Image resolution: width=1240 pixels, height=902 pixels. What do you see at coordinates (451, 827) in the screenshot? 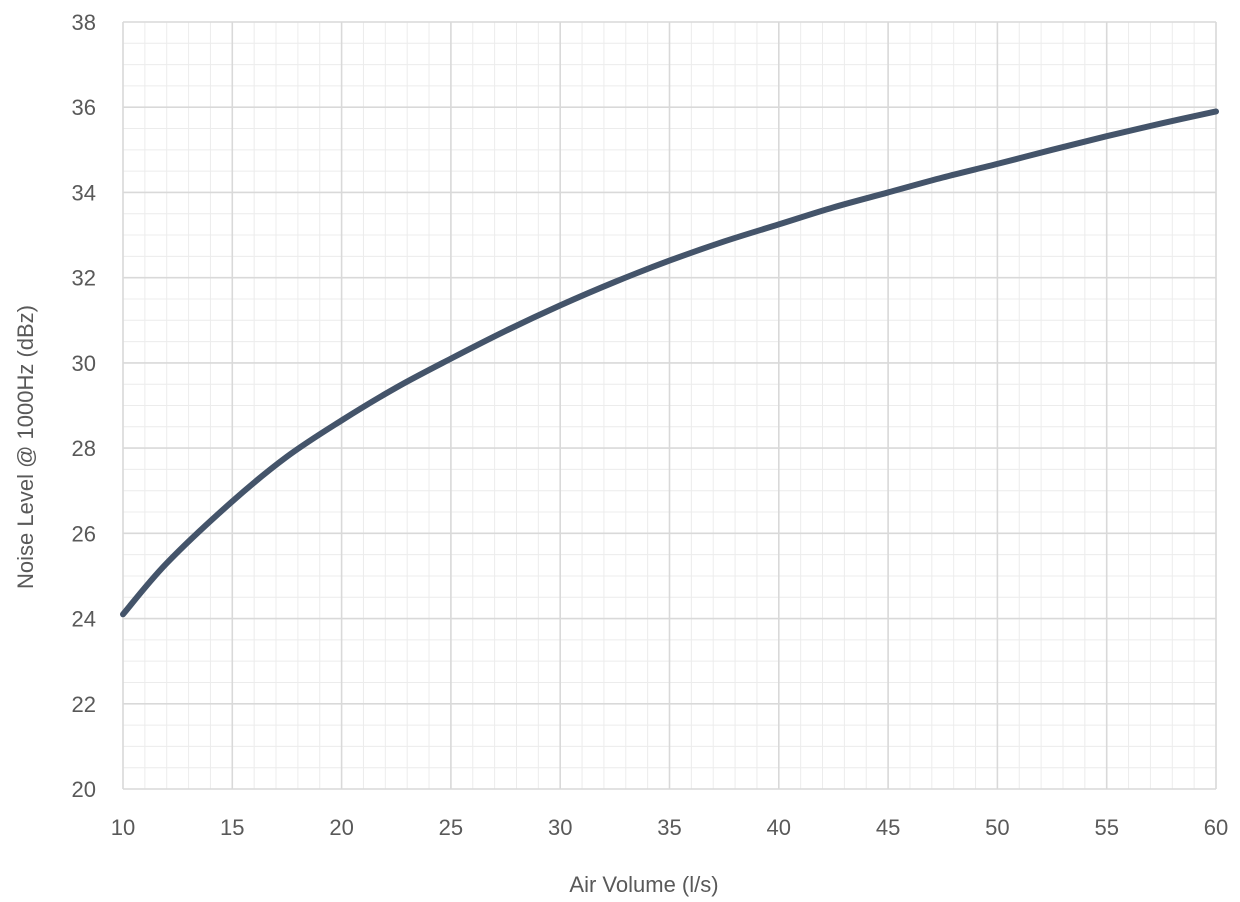
I see `x-tick-label: 25` at bounding box center [451, 827].